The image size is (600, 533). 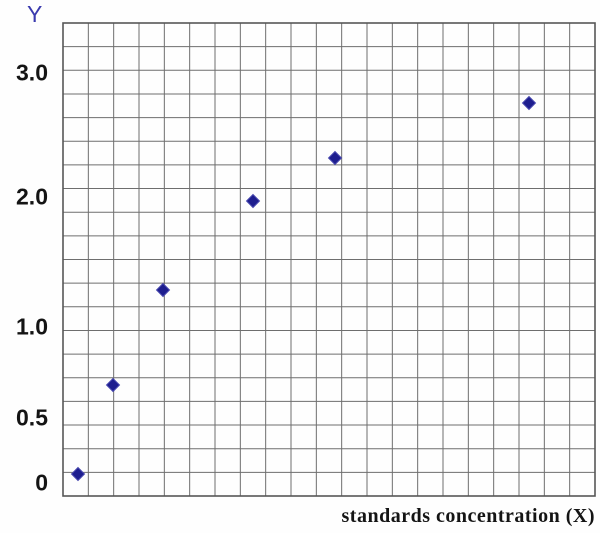 I want to click on y-tick-label: 2.0, so click(x=32, y=196).